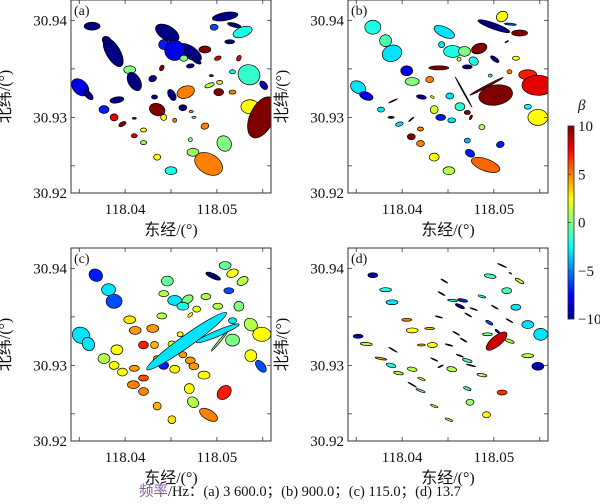 The image size is (600, 504). I want to click on x-tick-label: 118.04, so click(402, 458).